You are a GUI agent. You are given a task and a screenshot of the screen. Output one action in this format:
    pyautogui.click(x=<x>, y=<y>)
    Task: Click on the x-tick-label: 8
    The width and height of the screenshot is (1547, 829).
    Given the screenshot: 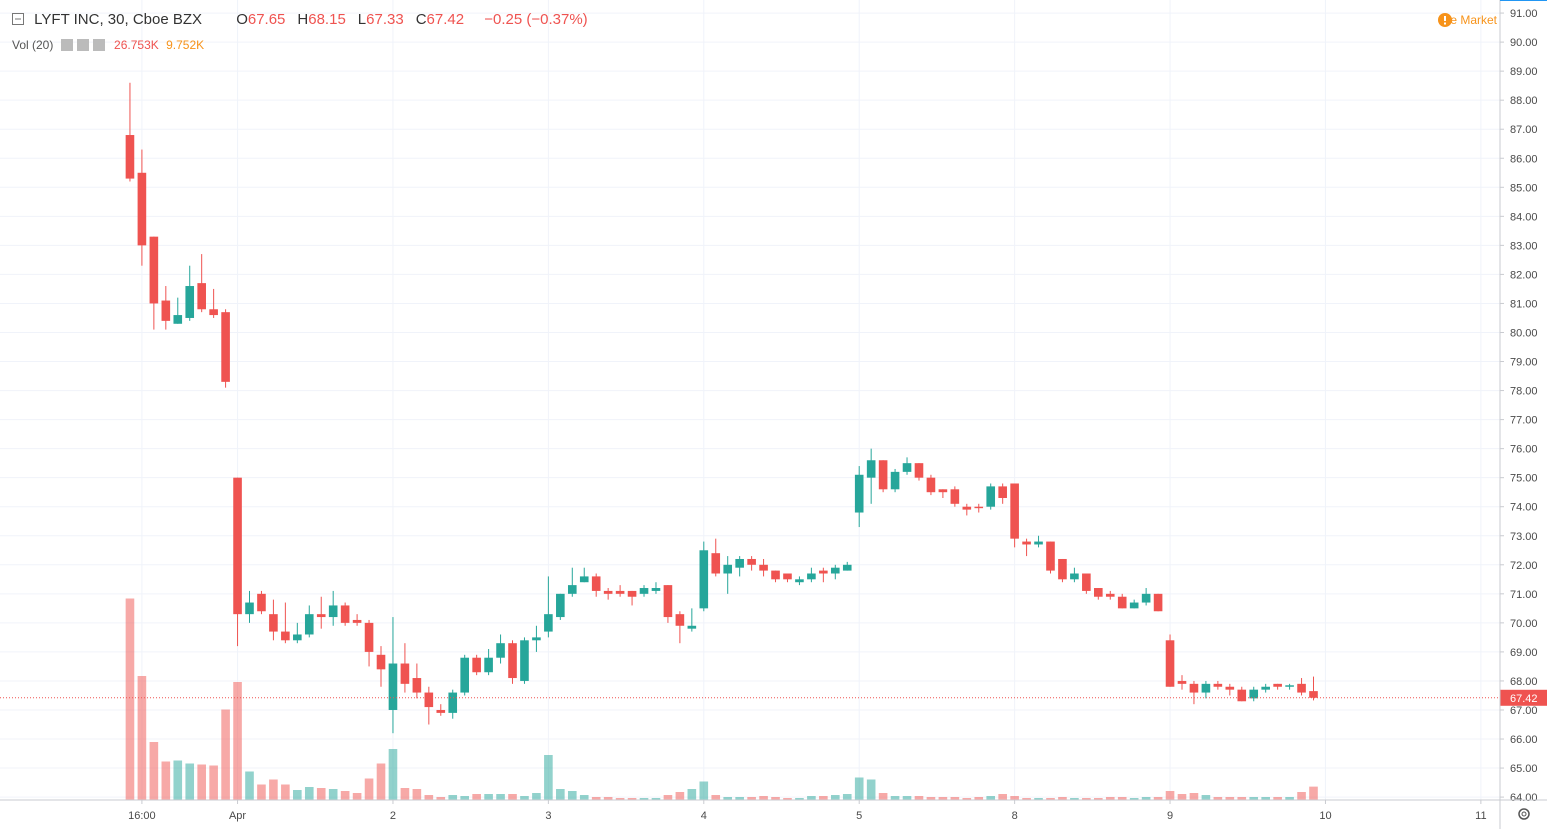 What is the action you would take?
    pyautogui.click(x=1015, y=816)
    